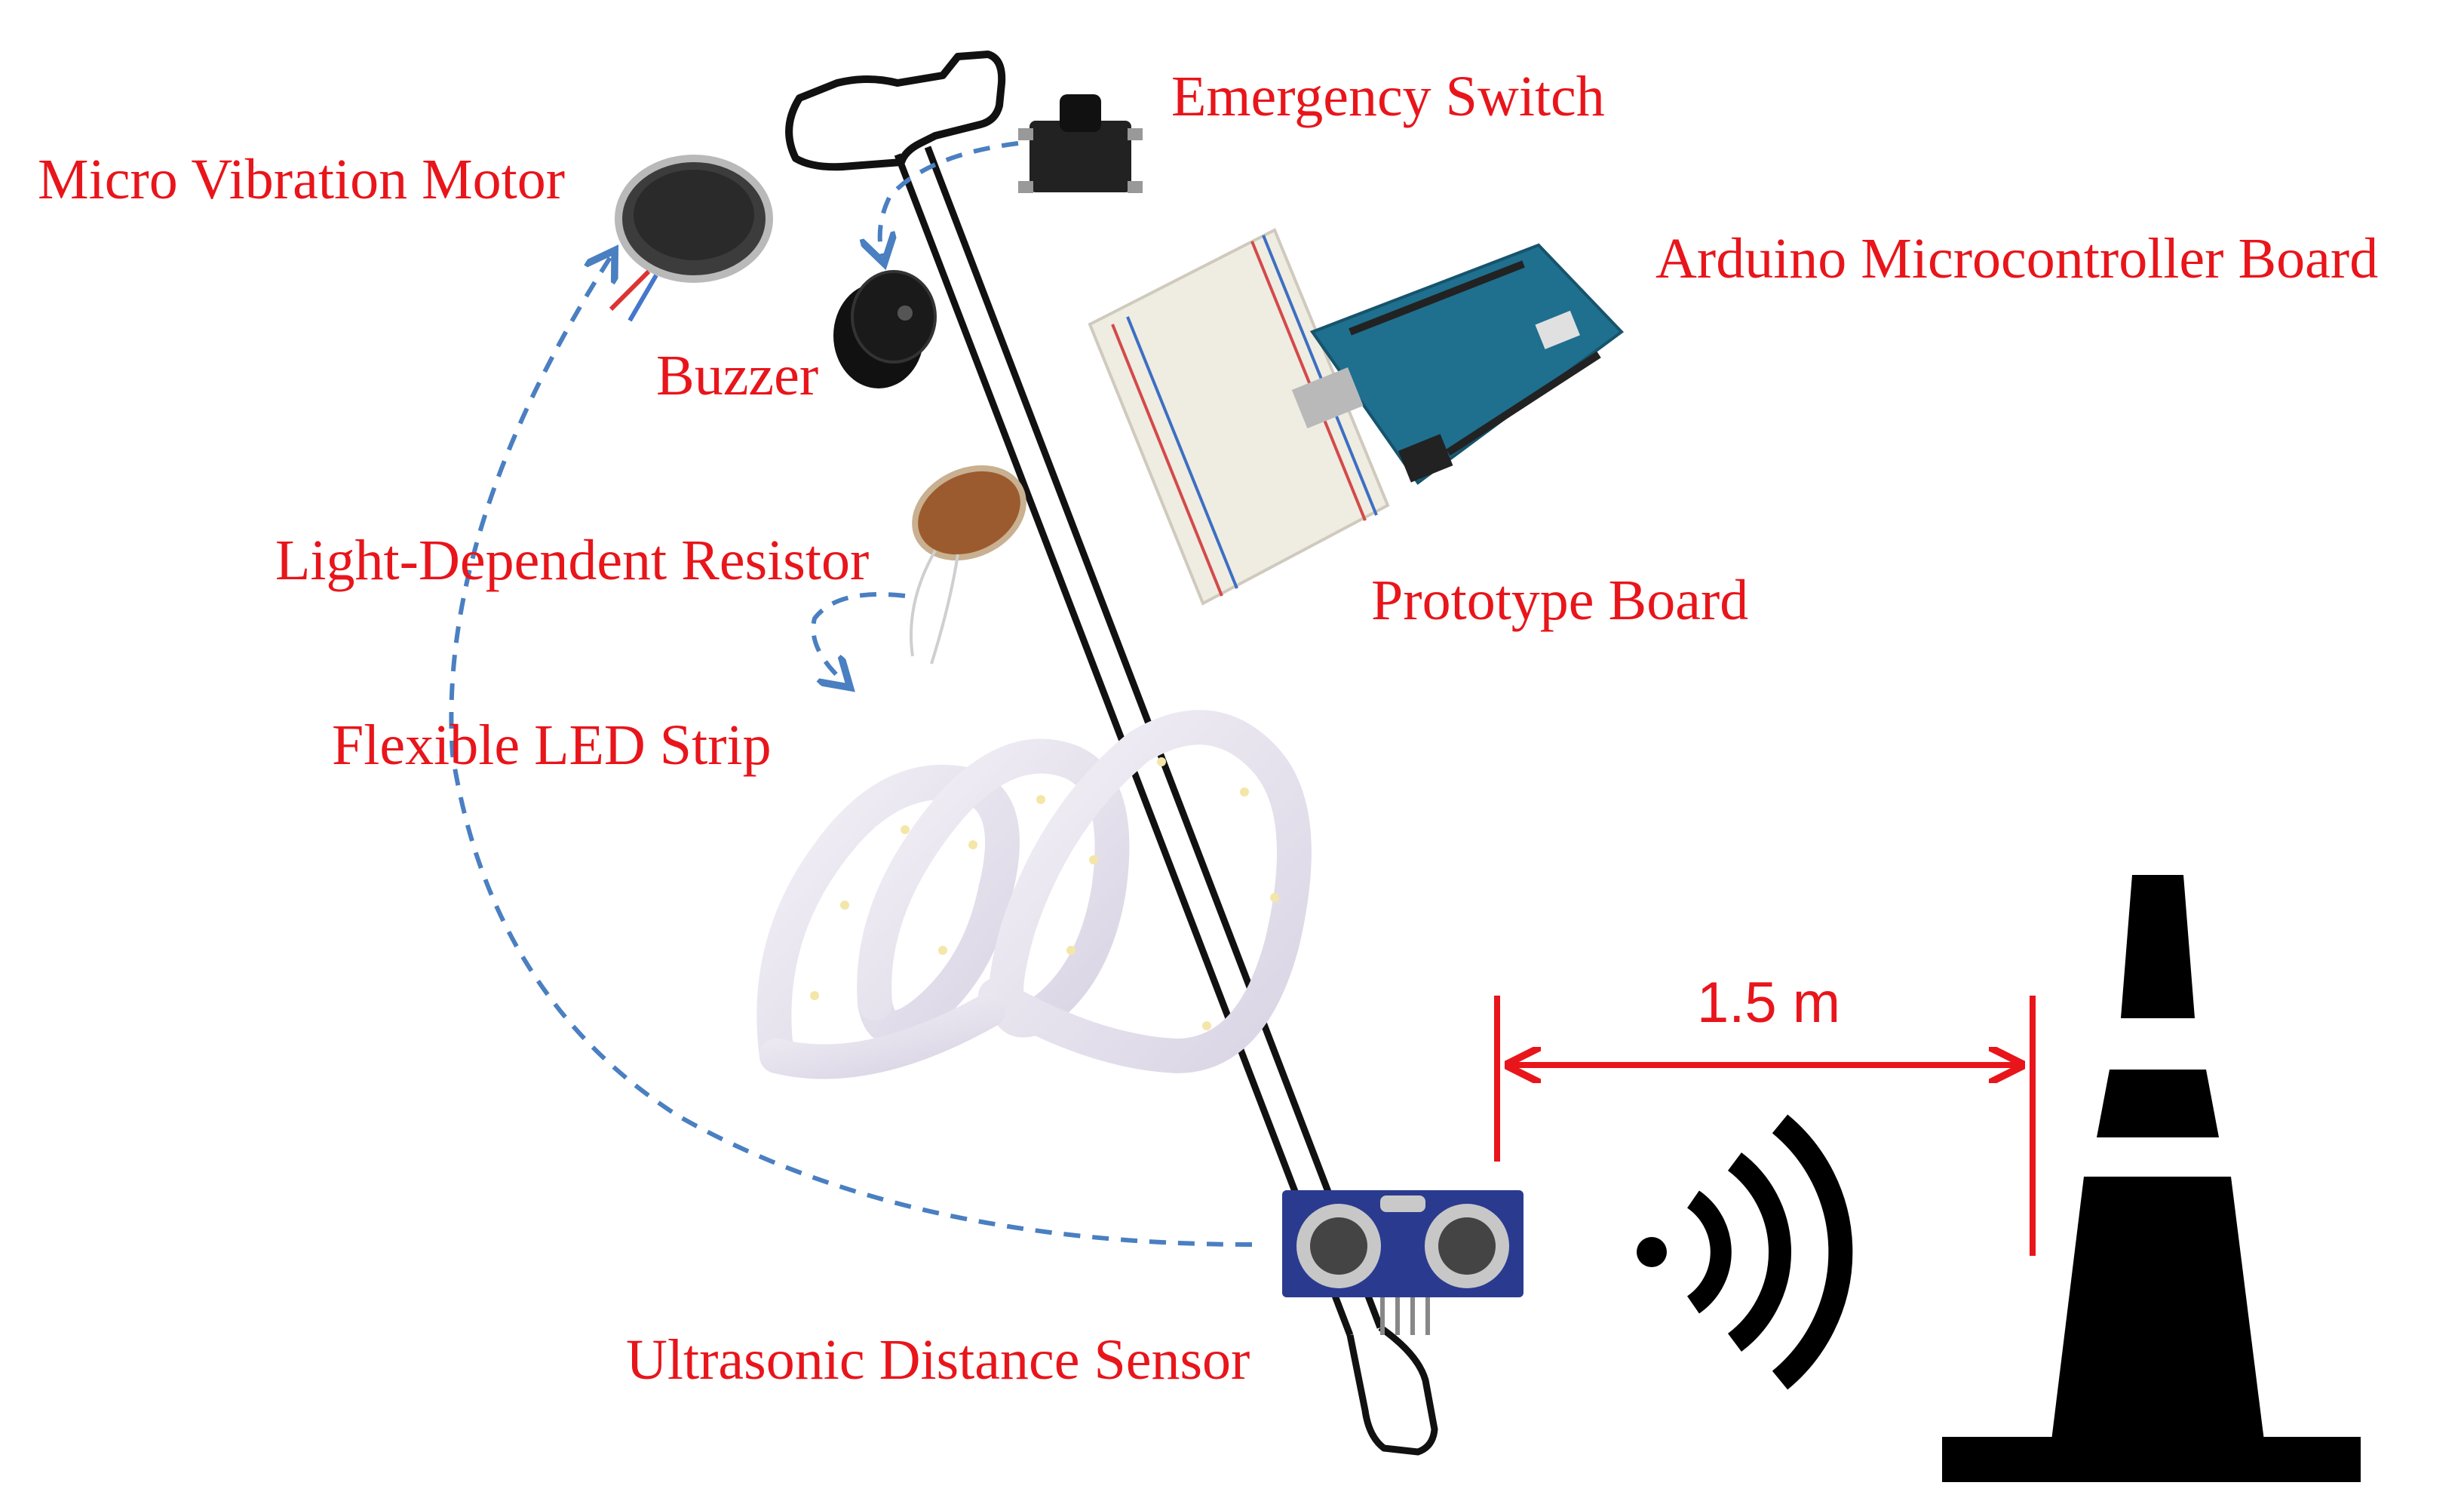 The image size is (2464, 1507). What do you see at coordinates (949, 198) in the screenshot?
I see `arrow-switch-to-buzzer` at bounding box center [949, 198].